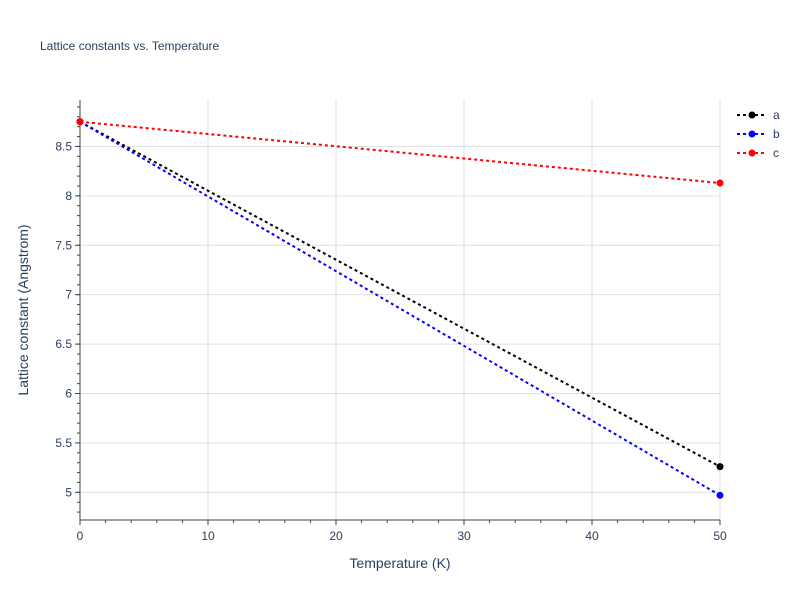  Describe the element at coordinates (68, 492) in the screenshot. I see `y-tick-label: 5` at that location.